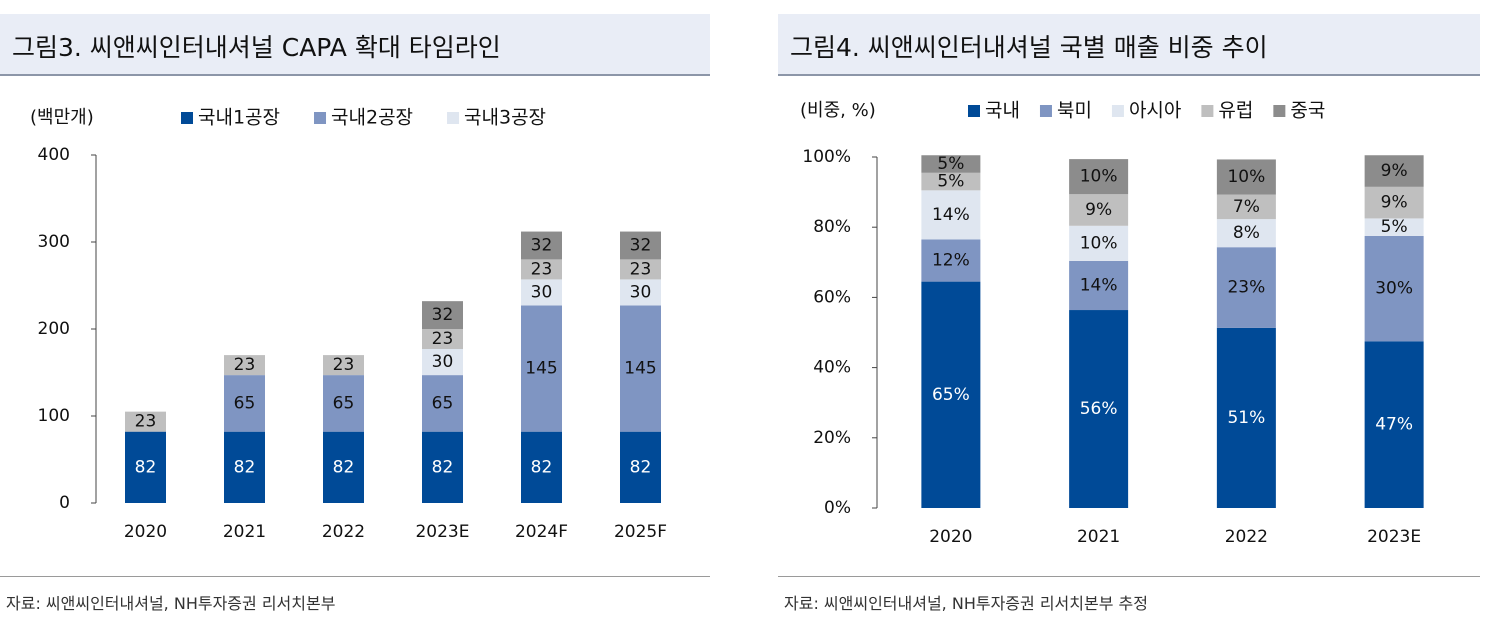  What do you see at coordinates (54, 329) in the screenshot?
I see `left-y-tick-label: 200` at bounding box center [54, 329].